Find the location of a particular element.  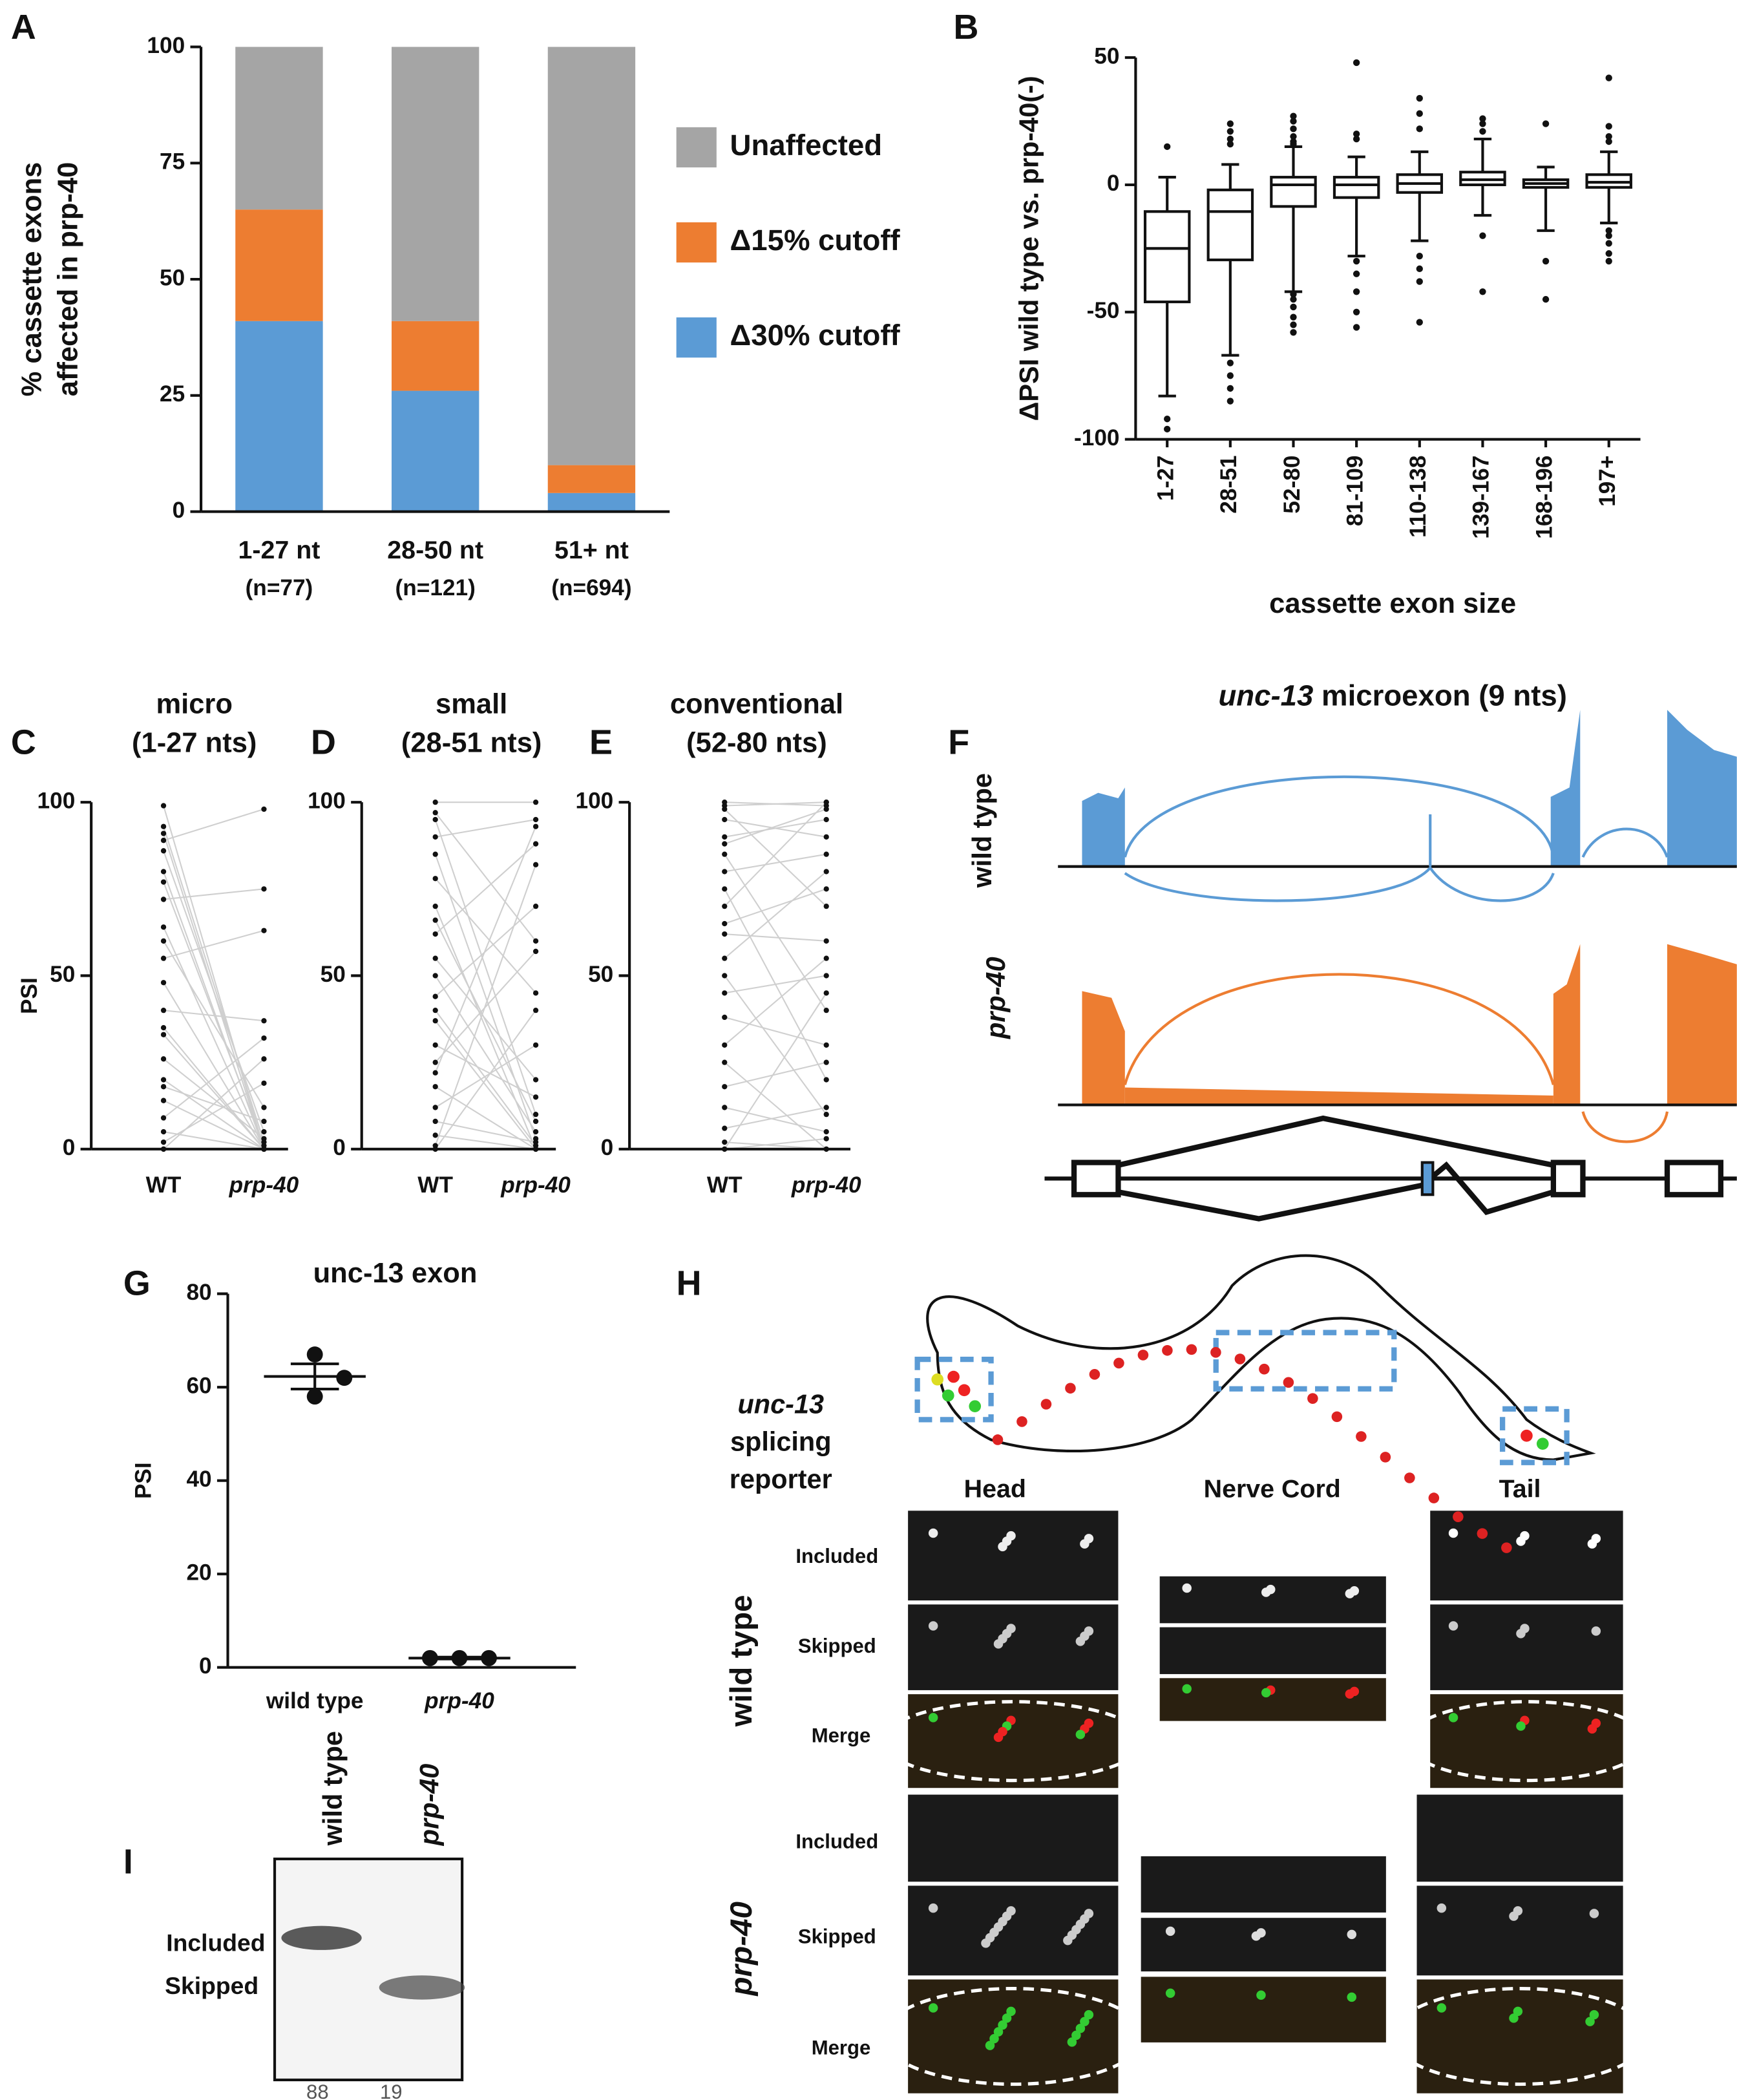

x-tick-label: 81-109 is located at coordinates (1354, 492).